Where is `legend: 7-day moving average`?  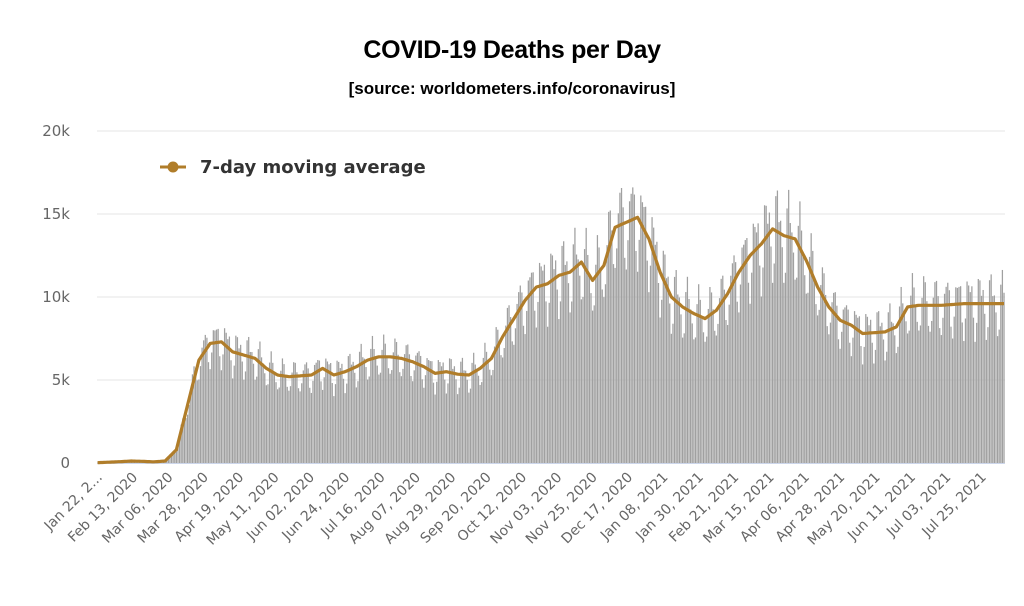
legend: 7-day moving average is located at coordinates (293, 167).